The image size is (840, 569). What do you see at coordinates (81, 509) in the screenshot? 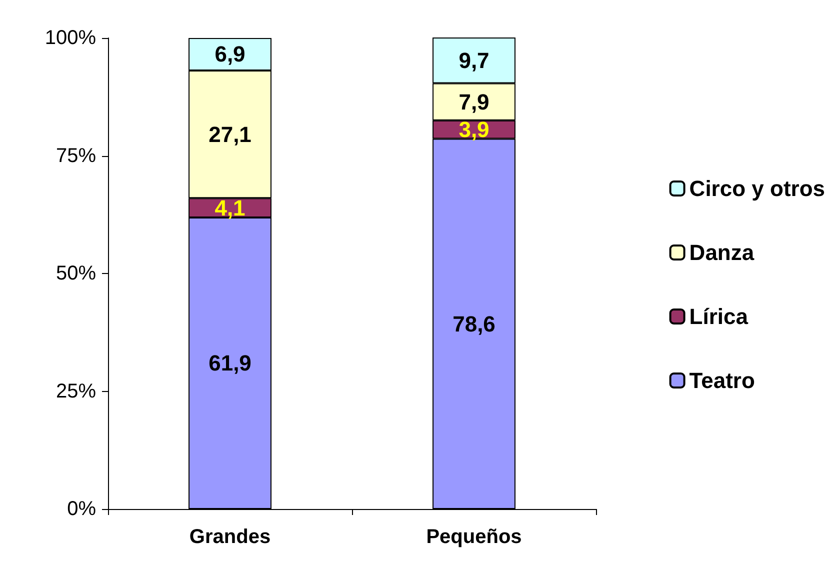
I see `y-tick-label: 0%` at bounding box center [81, 509].